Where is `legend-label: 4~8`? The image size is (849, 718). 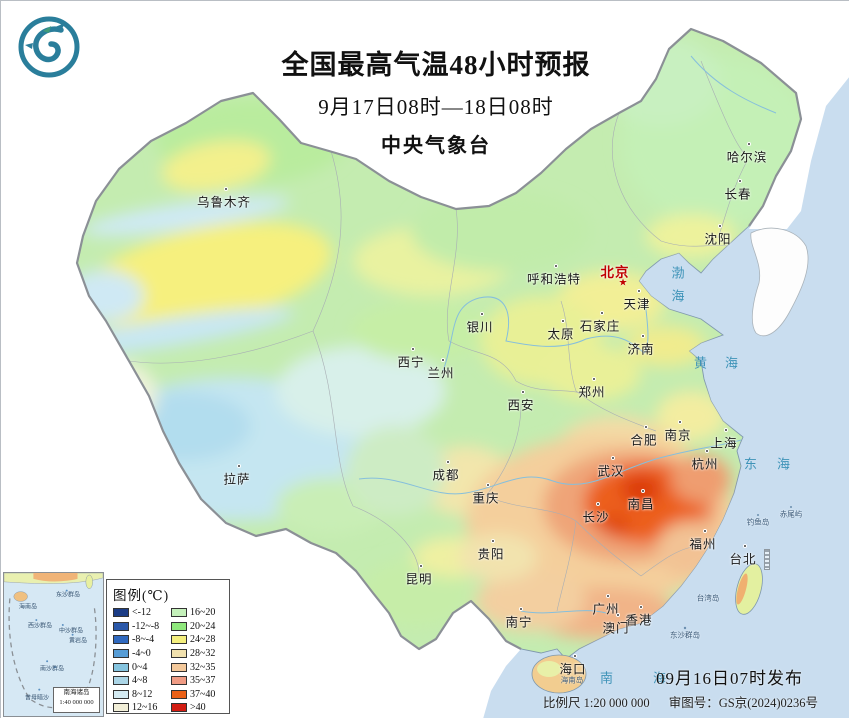
legend-label: 4~8 is located at coordinates (140, 681).